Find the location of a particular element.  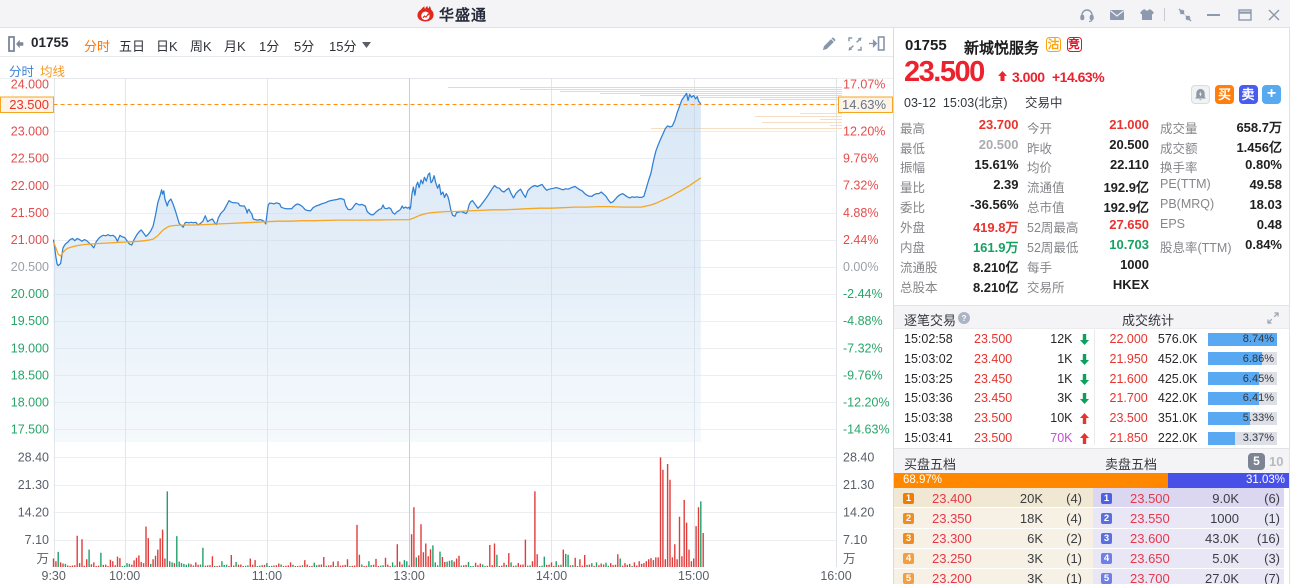

svg-text: 23.500 is located at coordinates (29, 104).